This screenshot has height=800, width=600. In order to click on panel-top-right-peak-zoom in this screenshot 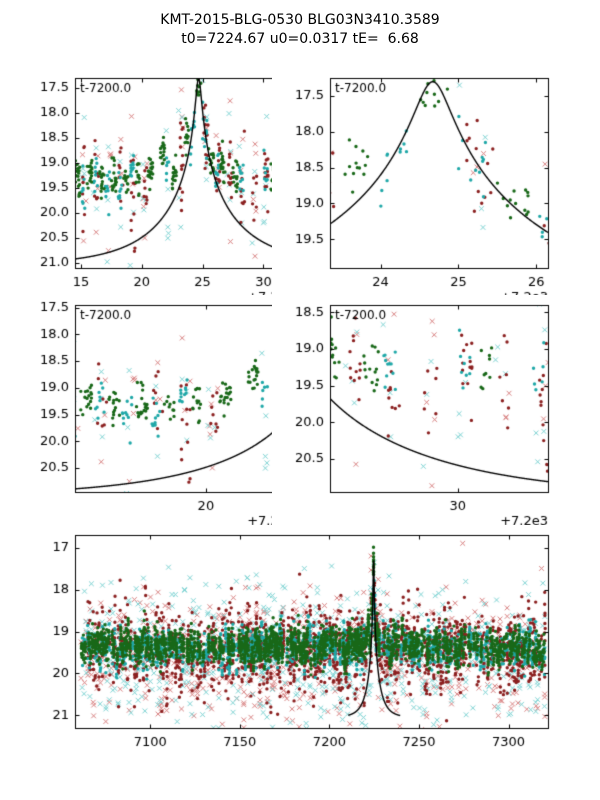, I will do `click(415, 186)`.